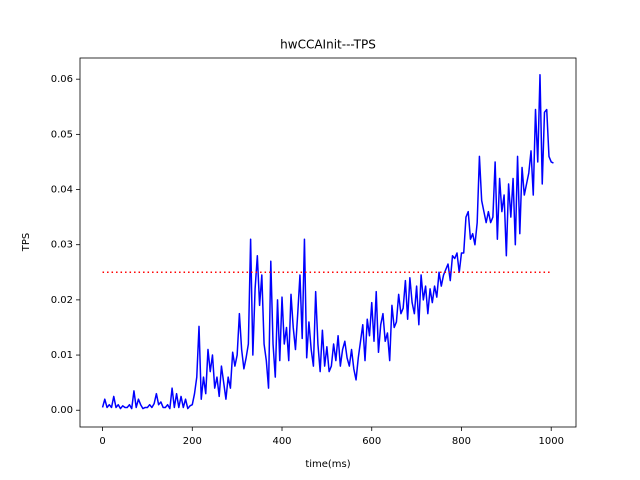 The height and width of the screenshot is (480, 640). What do you see at coordinates (327, 464) in the screenshot?
I see `x-axis-label: time(ms)` at bounding box center [327, 464].